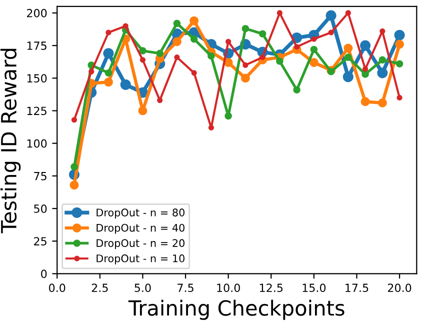 The image size is (423, 322). Describe the element at coordinates (44, 274) in the screenshot. I see `y-tick-label: 0` at that location.